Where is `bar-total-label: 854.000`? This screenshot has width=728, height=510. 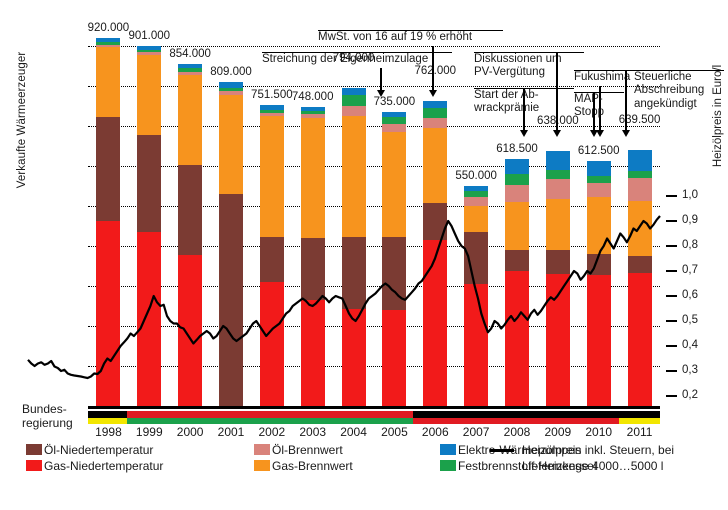 bar-total-label: 854.000 is located at coordinates (190, 54).